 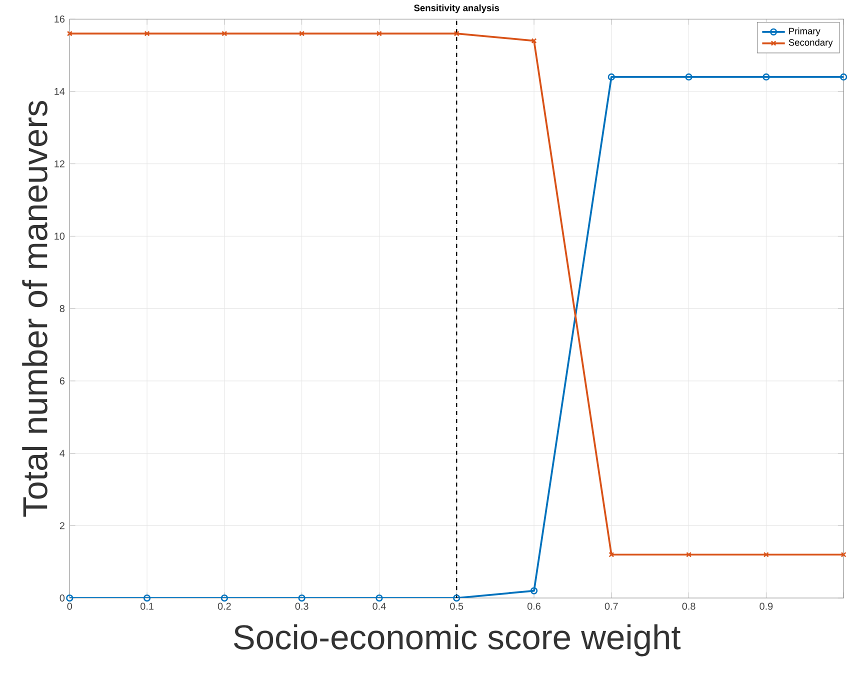 What do you see at coordinates (59, 92) in the screenshot?
I see `y-tick-label: 14` at bounding box center [59, 92].